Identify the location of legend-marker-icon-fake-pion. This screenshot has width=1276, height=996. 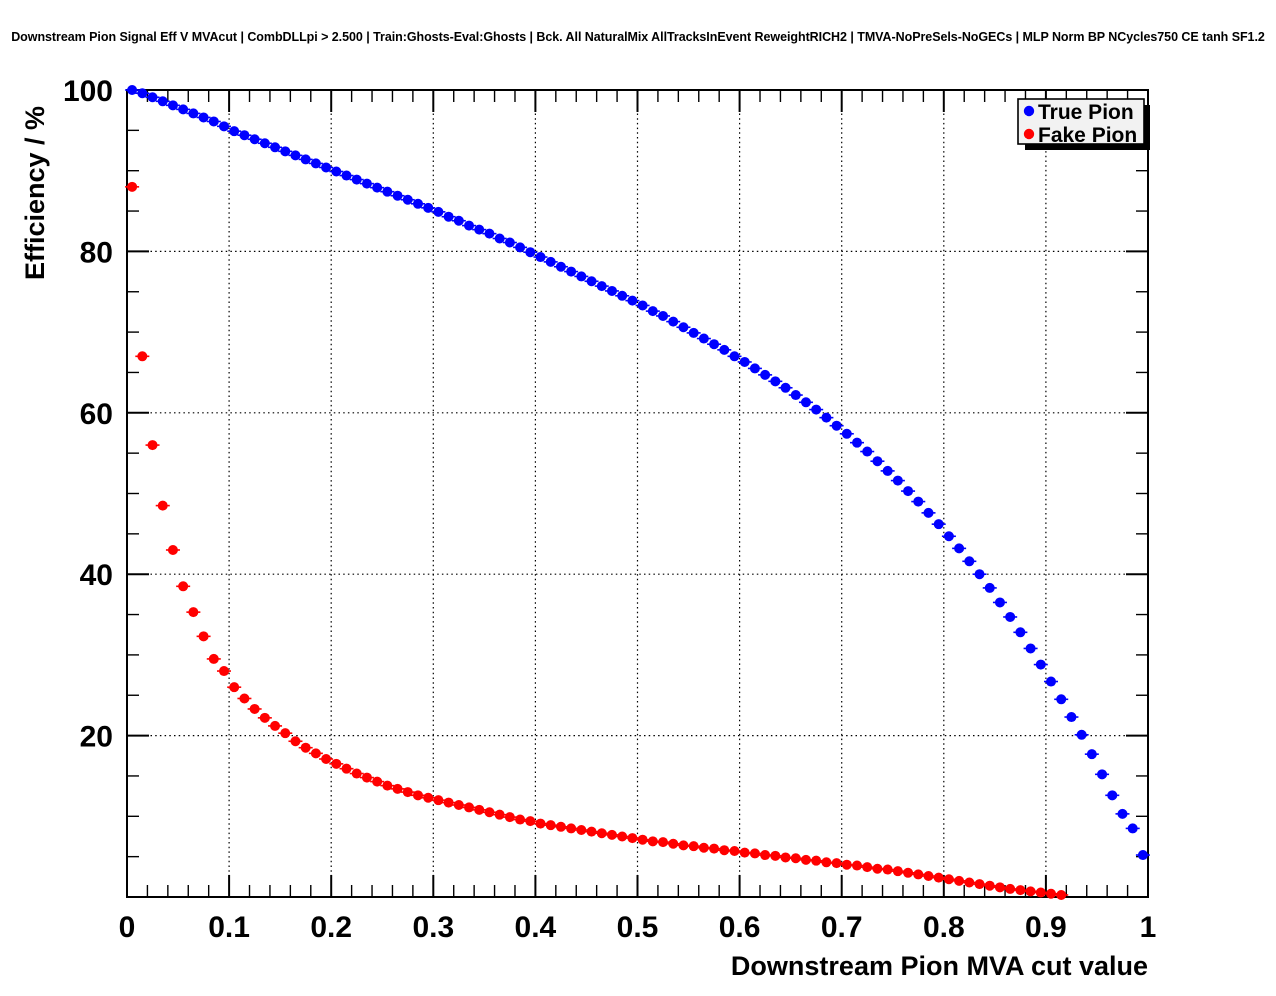
(1029, 134).